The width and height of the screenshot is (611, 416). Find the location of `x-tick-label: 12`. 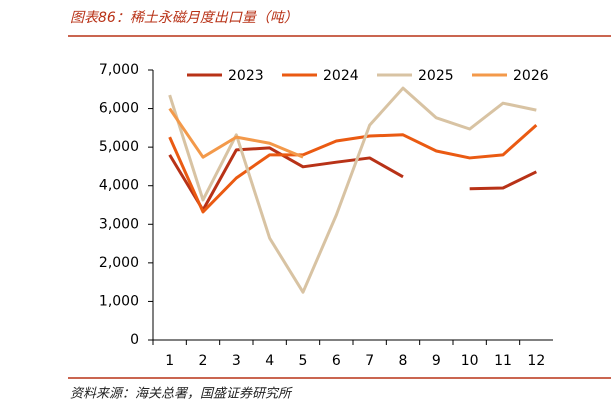

x-tick-label: 12 is located at coordinates (536, 361).